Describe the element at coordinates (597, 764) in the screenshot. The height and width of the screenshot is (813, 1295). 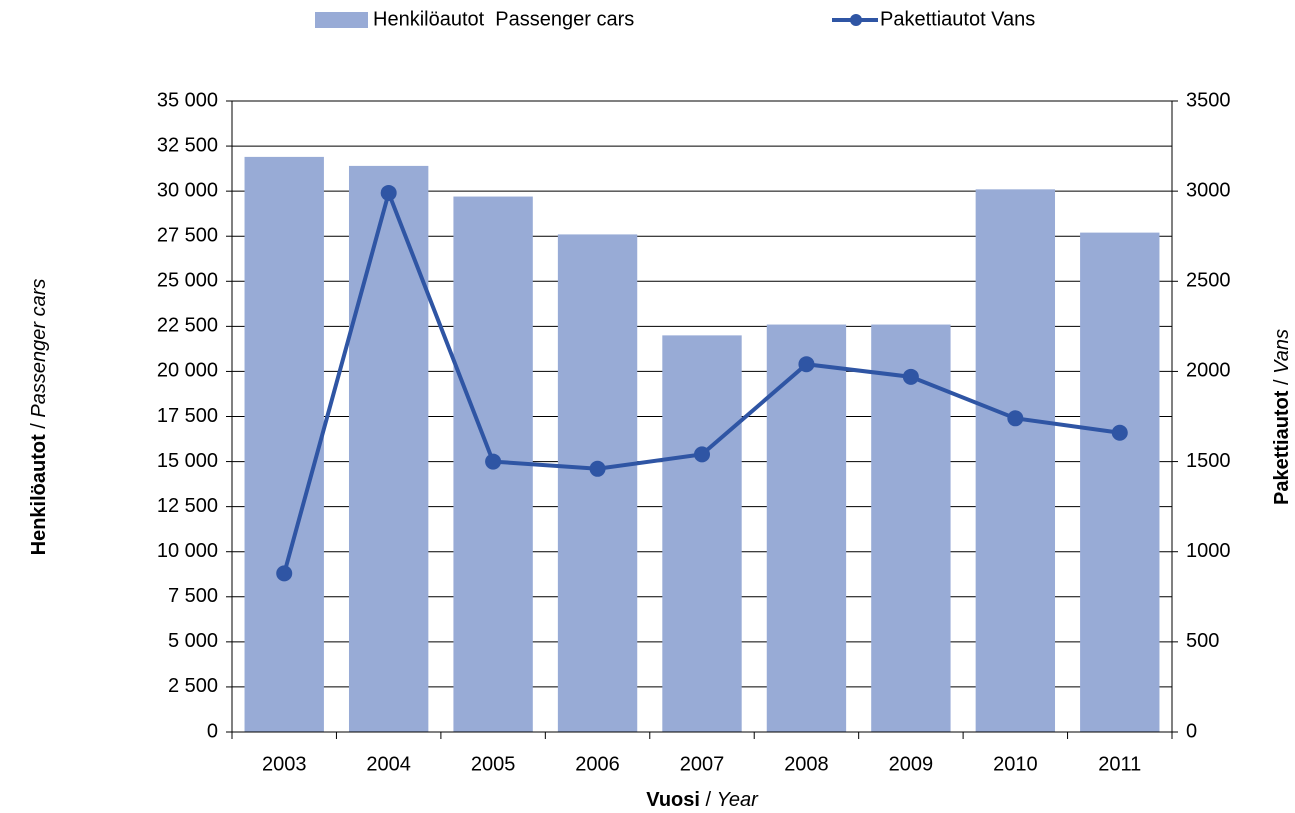
I see `x-tick-label: 2006` at that location.